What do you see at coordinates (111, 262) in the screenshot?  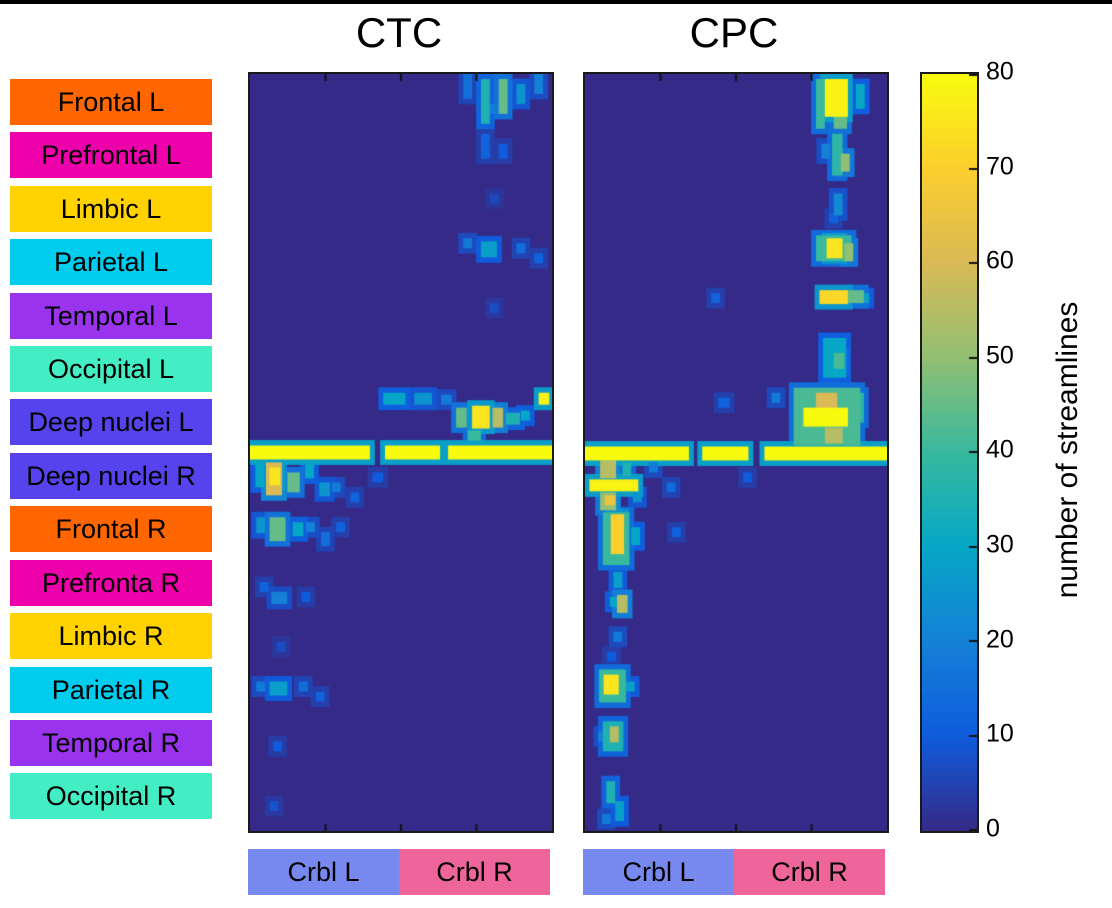 I see `row-label-parietal-l: Parietal L` at bounding box center [111, 262].